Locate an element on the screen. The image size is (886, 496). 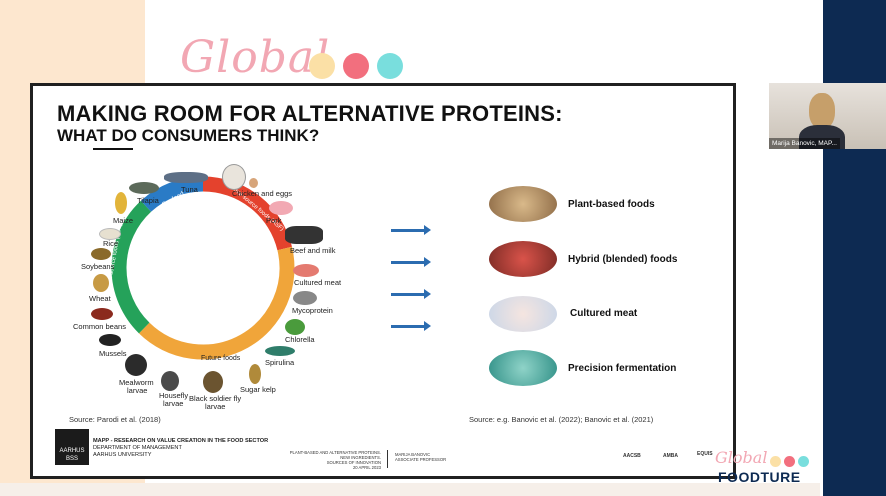
tuna-image is located at coordinates (186, 177).